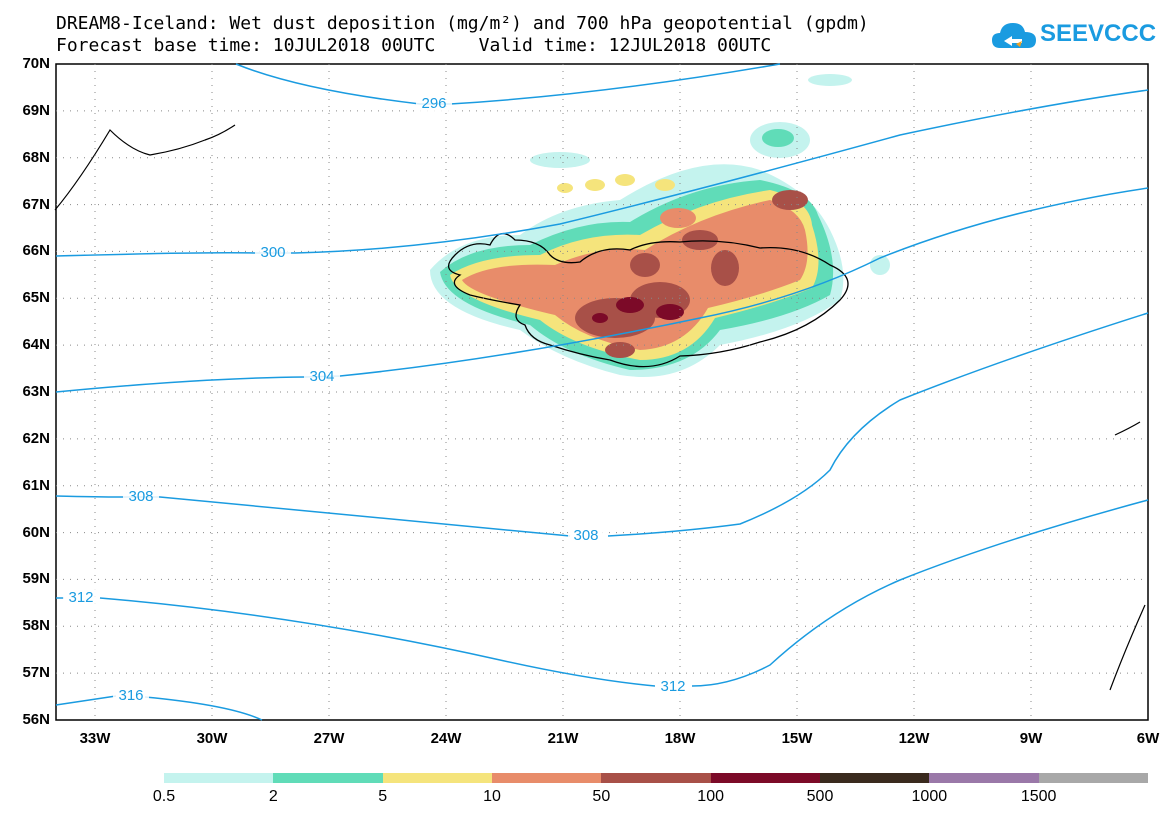  Describe the element at coordinates (145, 167) in the screenshot. I see `greenland-coastline` at that location.